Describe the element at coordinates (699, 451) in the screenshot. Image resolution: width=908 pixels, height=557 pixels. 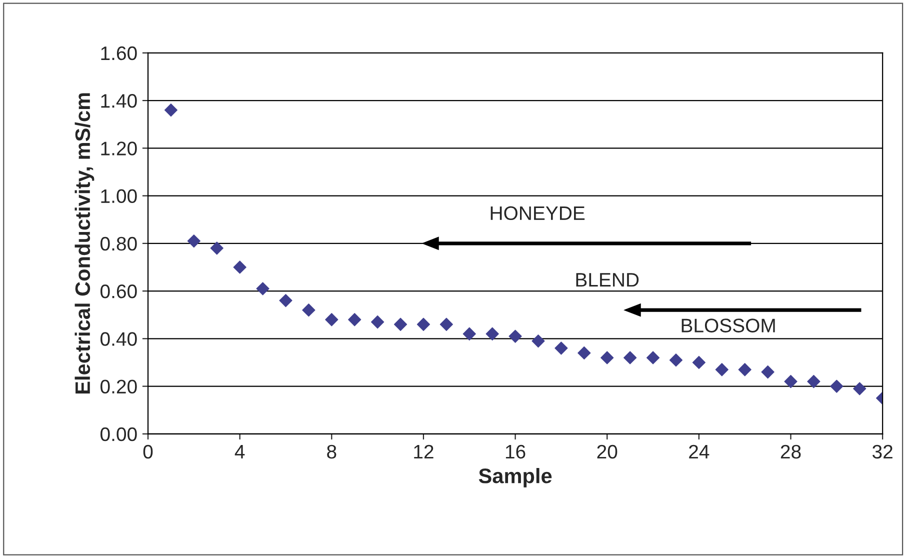
I see `x-tick-label: 24` at that location.